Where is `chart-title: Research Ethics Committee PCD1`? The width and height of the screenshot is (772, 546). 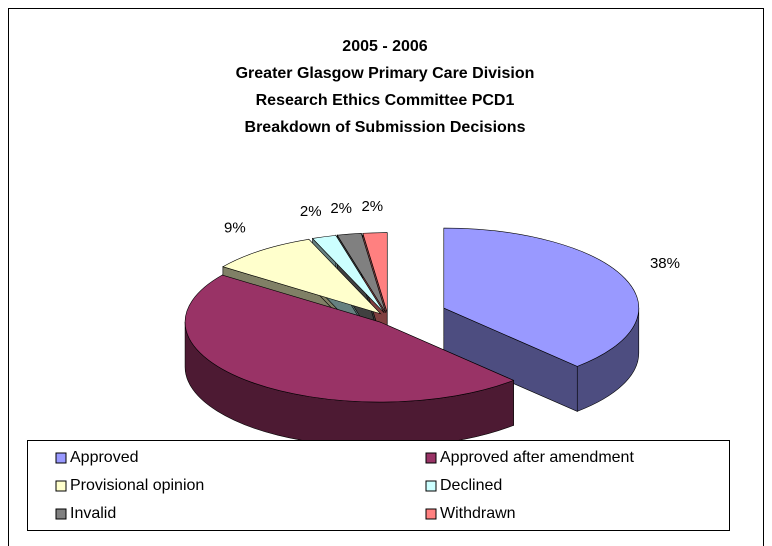
chart-title: Research Ethics Committee PCD1 is located at coordinates (385, 100).